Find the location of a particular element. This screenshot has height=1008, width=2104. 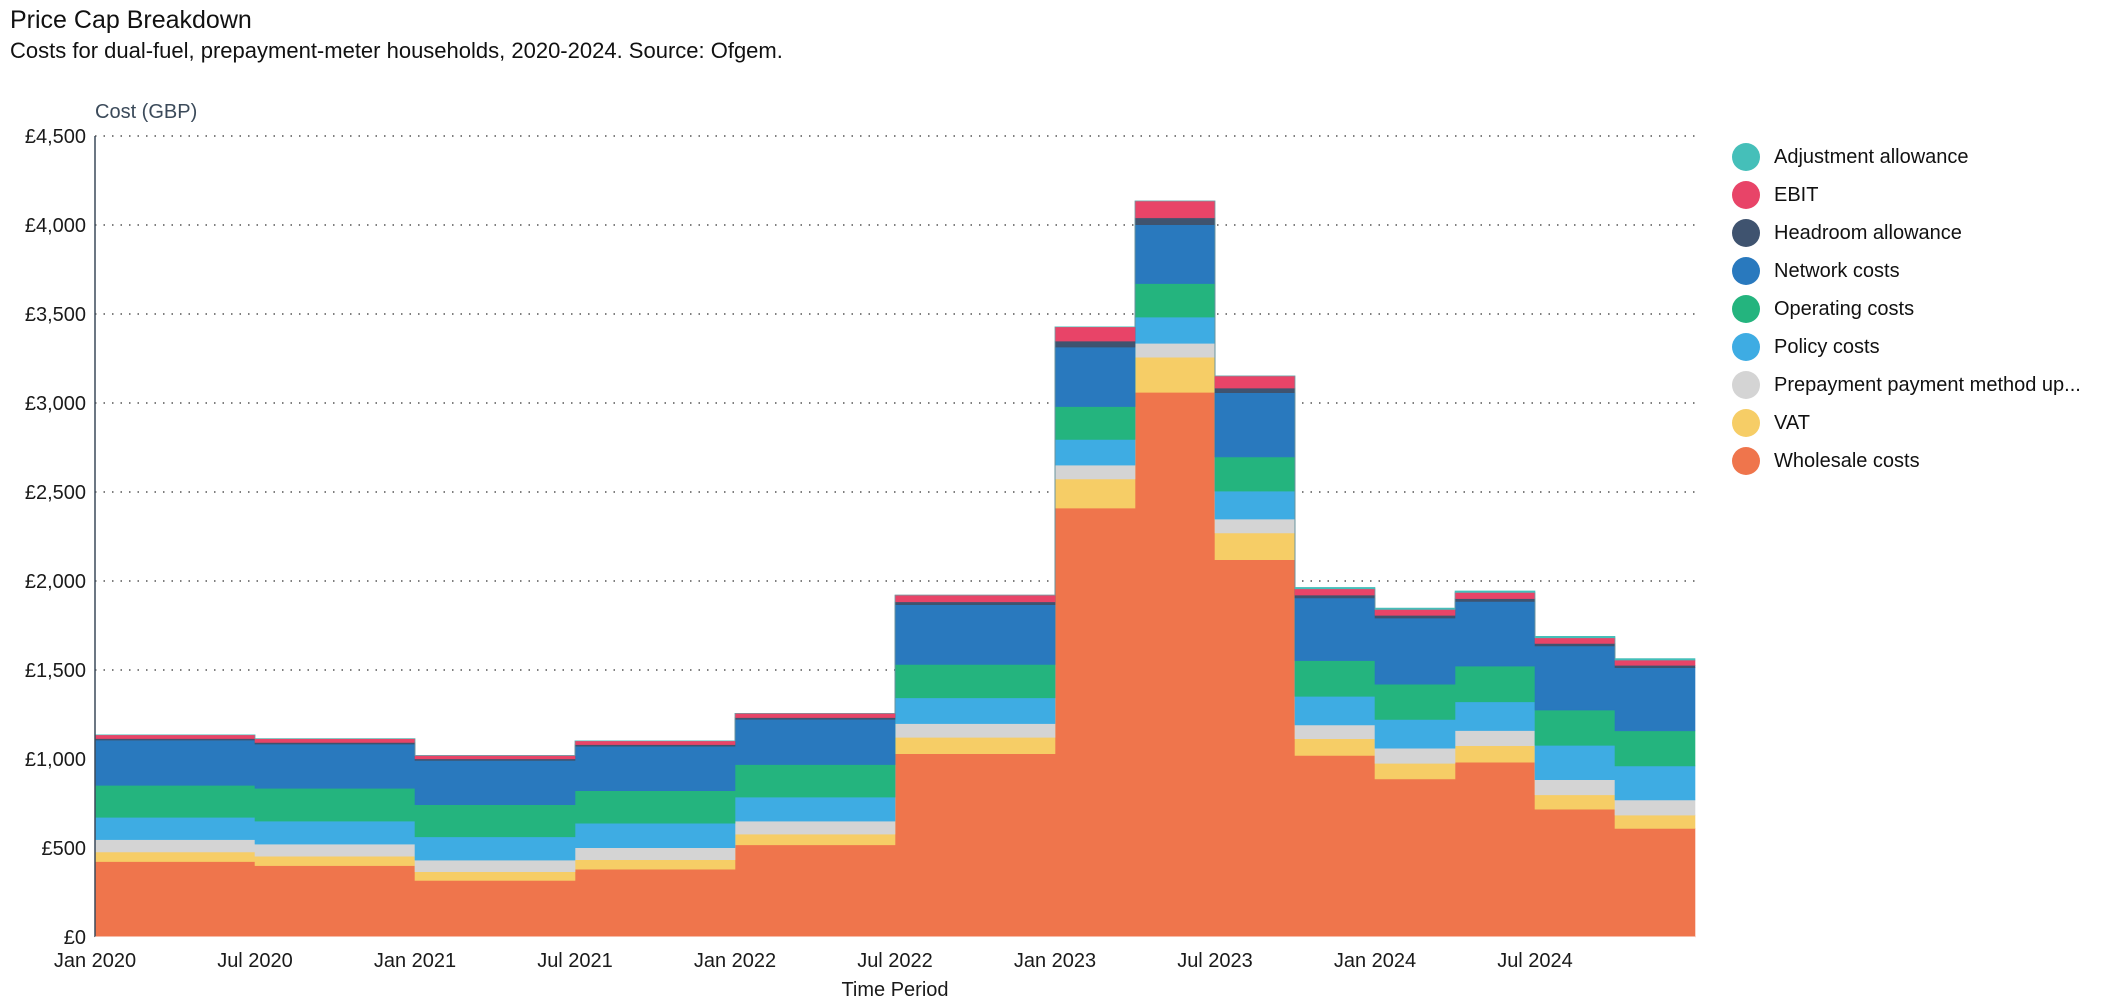

legend-item-headroom-allowance: Headroom allowance is located at coordinates (1906, 233).